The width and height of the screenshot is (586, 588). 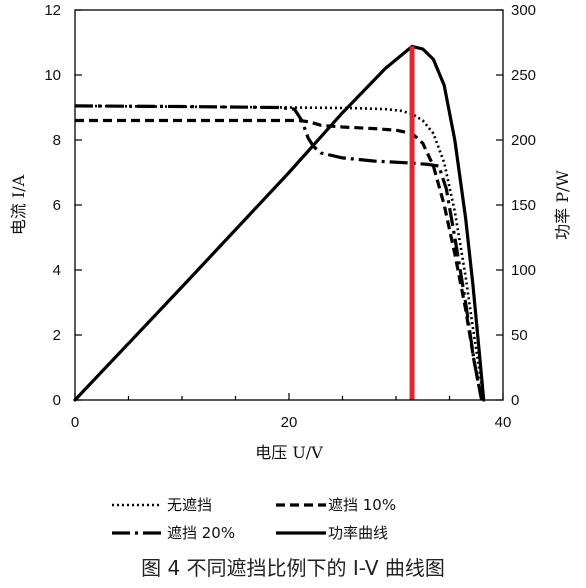 I want to click on y-left-tick-label: 6, so click(x=57, y=205).